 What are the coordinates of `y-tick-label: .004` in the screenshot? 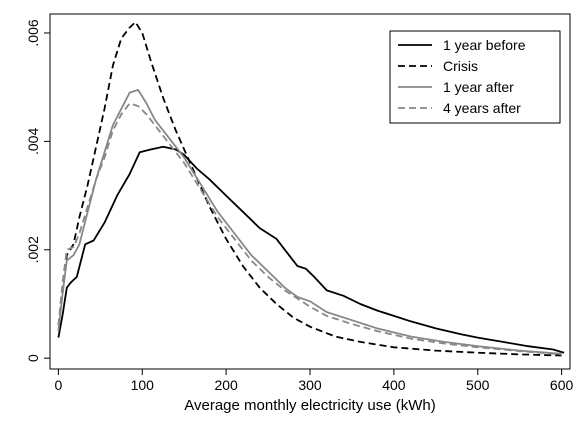 It's located at (33, 141).